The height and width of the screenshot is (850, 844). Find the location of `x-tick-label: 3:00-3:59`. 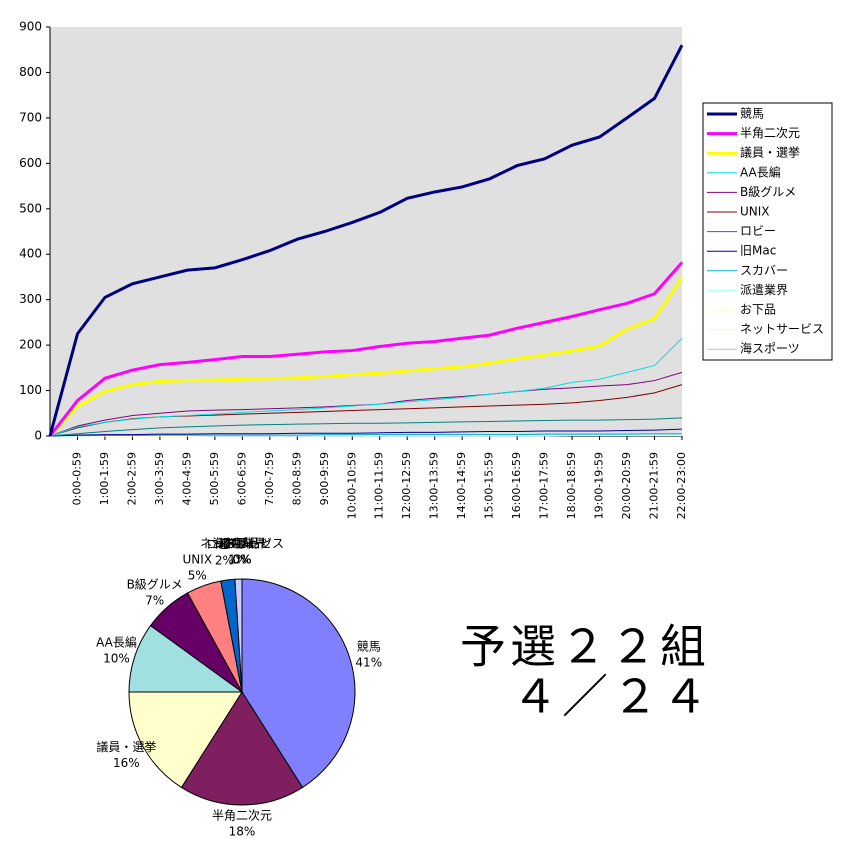

x-tick-label: 3:00-3:59 is located at coordinates (159, 478).